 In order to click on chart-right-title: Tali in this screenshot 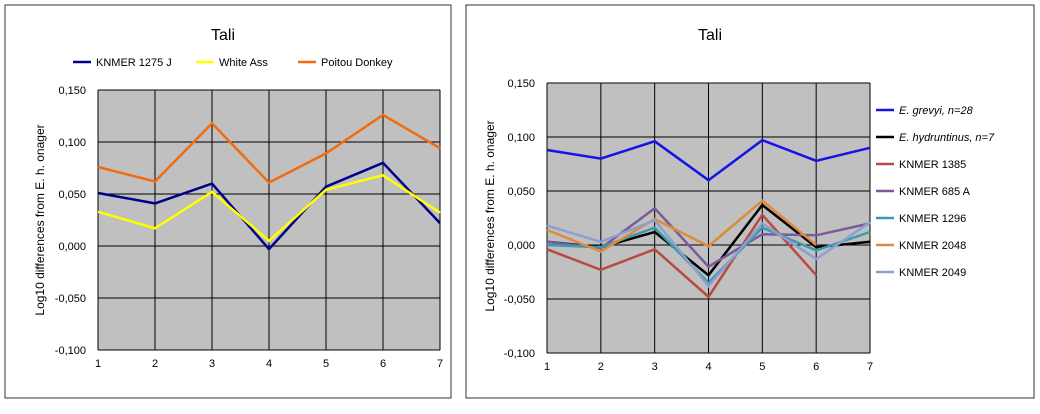, I will do `click(710, 35)`.